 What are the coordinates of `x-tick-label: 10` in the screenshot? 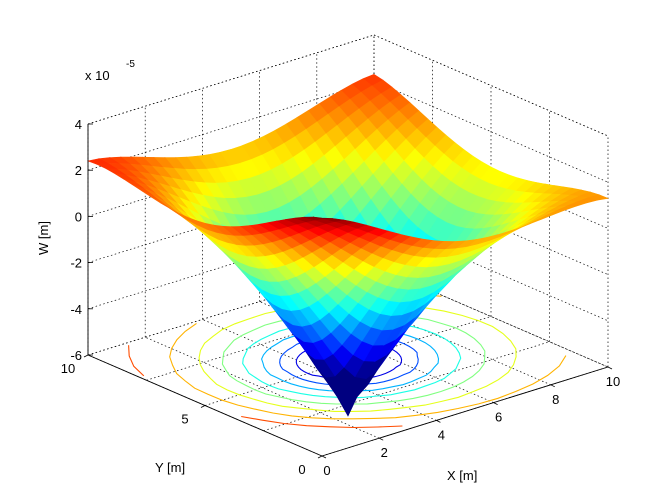 It's located at (613, 381).